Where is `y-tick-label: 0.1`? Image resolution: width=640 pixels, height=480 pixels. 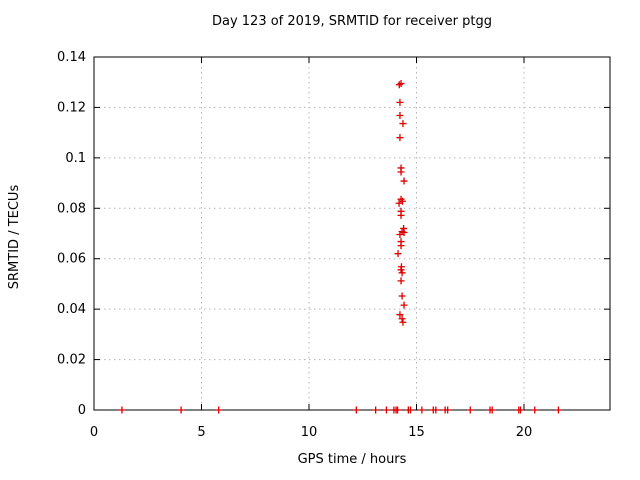 y-tick-label: 0.1 is located at coordinates (75, 158).